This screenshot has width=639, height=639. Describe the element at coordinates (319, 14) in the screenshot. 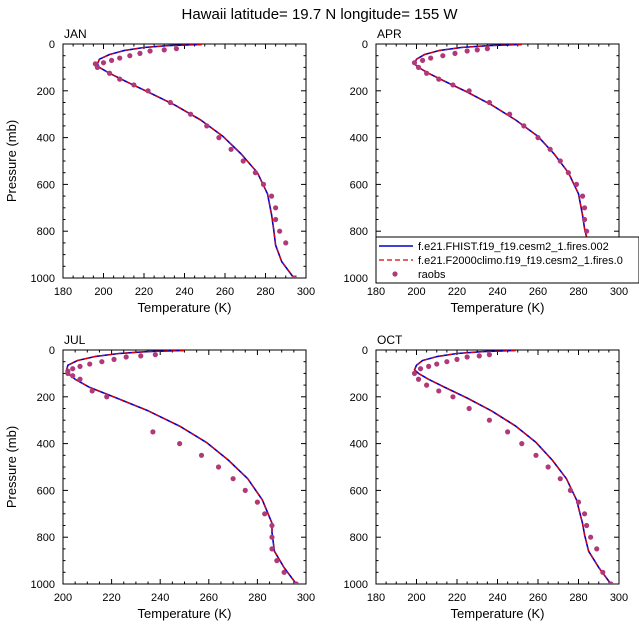

I see `figure-title: Hawaii latitude= 19.7 N longitude= 155 W` at that location.